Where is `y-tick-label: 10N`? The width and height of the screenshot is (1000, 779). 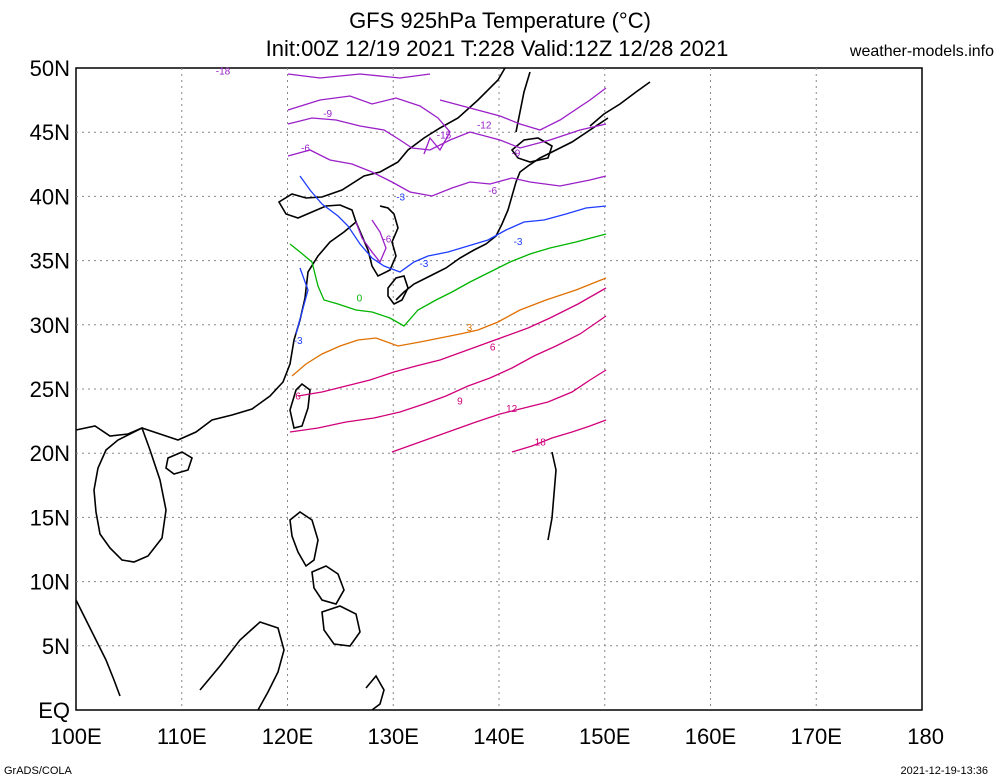 y-tick-label: 10N is located at coordinates (50, 582).